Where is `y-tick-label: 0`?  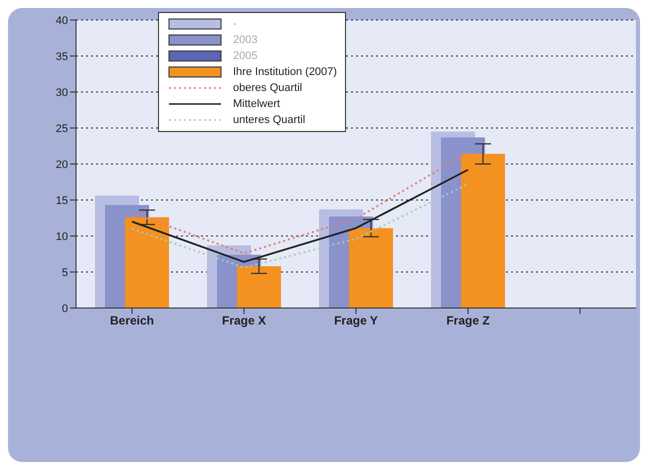 y-tick-label: 0 is located at coordinates (65, 308).